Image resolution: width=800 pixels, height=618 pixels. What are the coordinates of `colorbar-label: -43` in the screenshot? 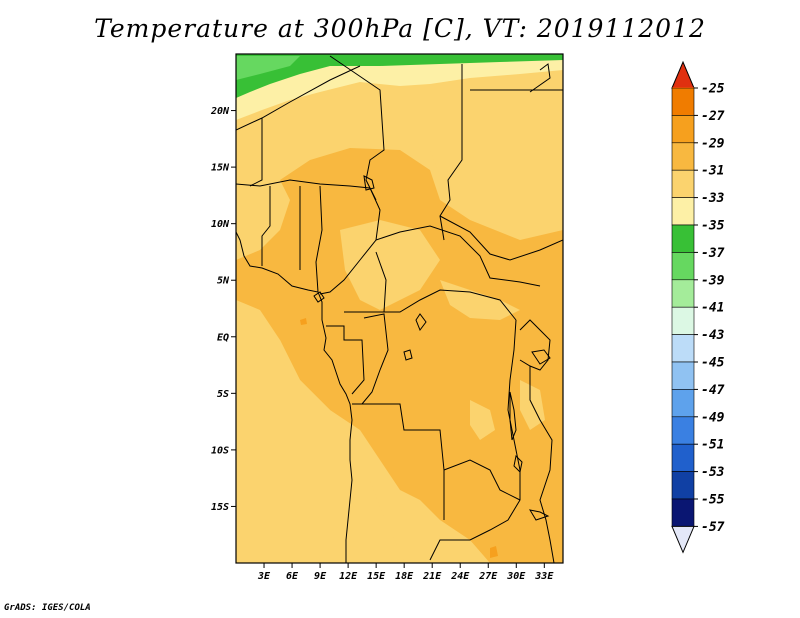 It's located at (713, 335).